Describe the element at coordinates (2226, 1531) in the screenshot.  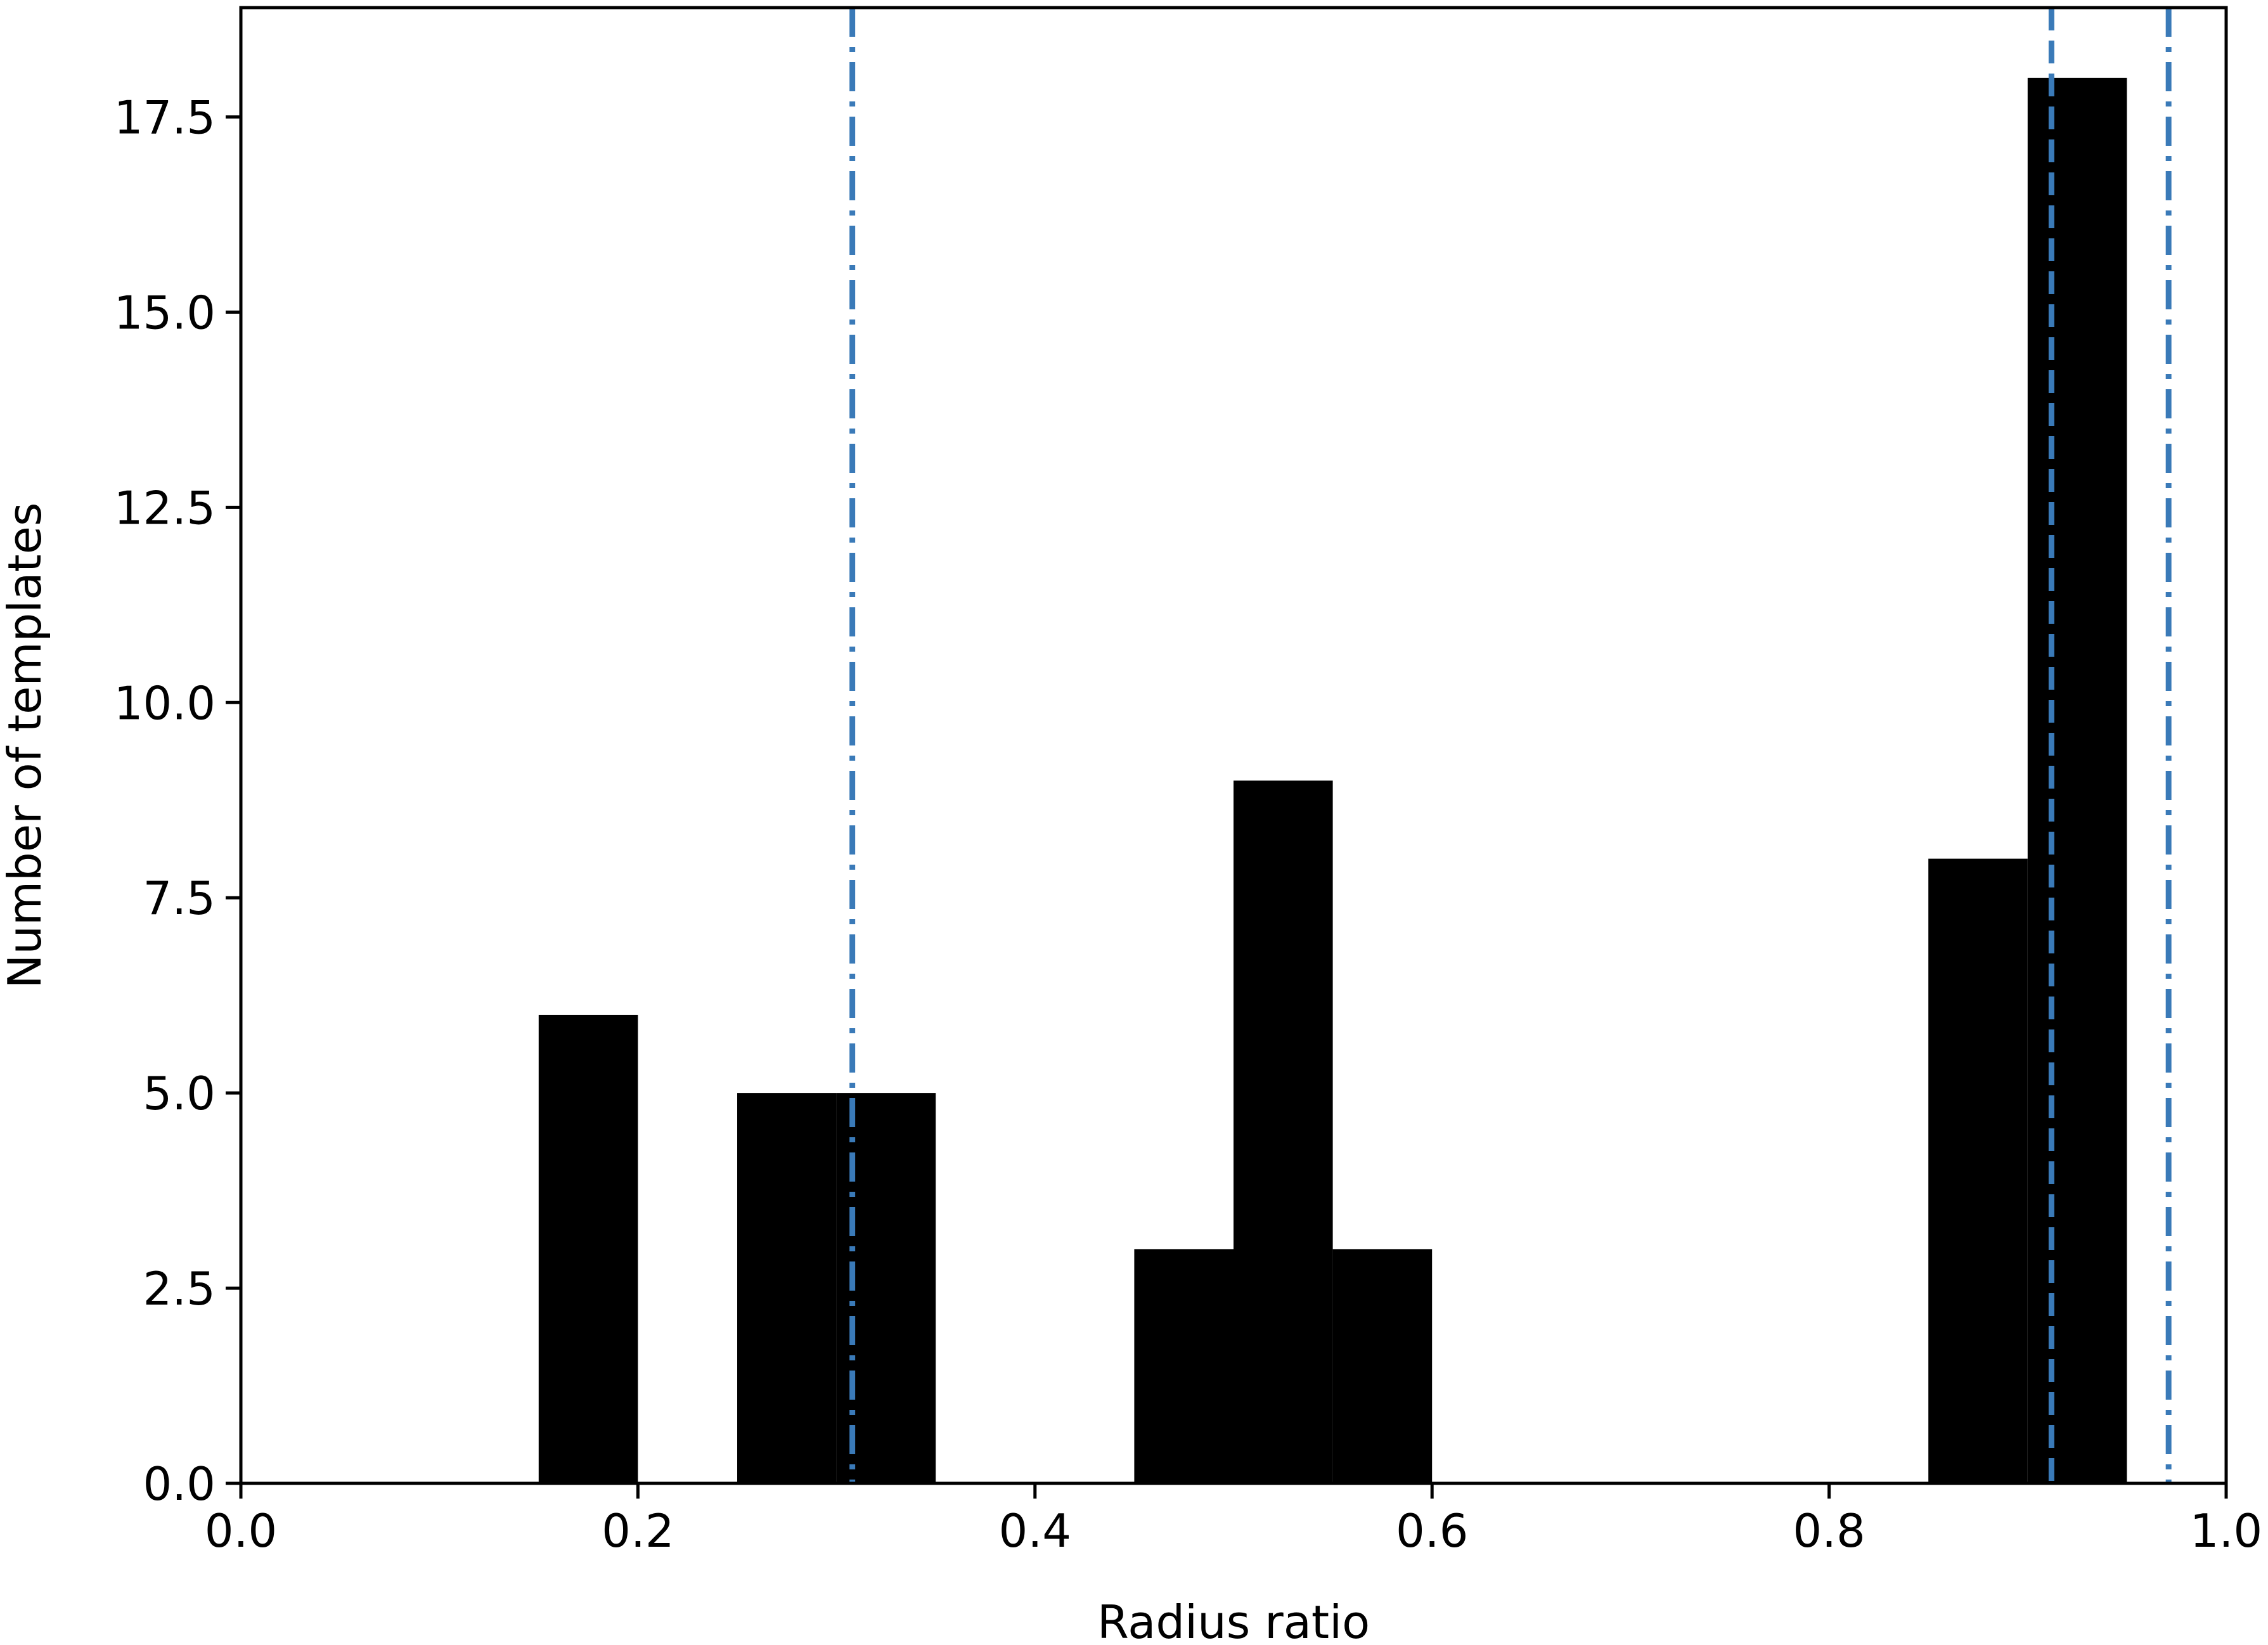
I see `x-tick-label: 1.0` at that location.